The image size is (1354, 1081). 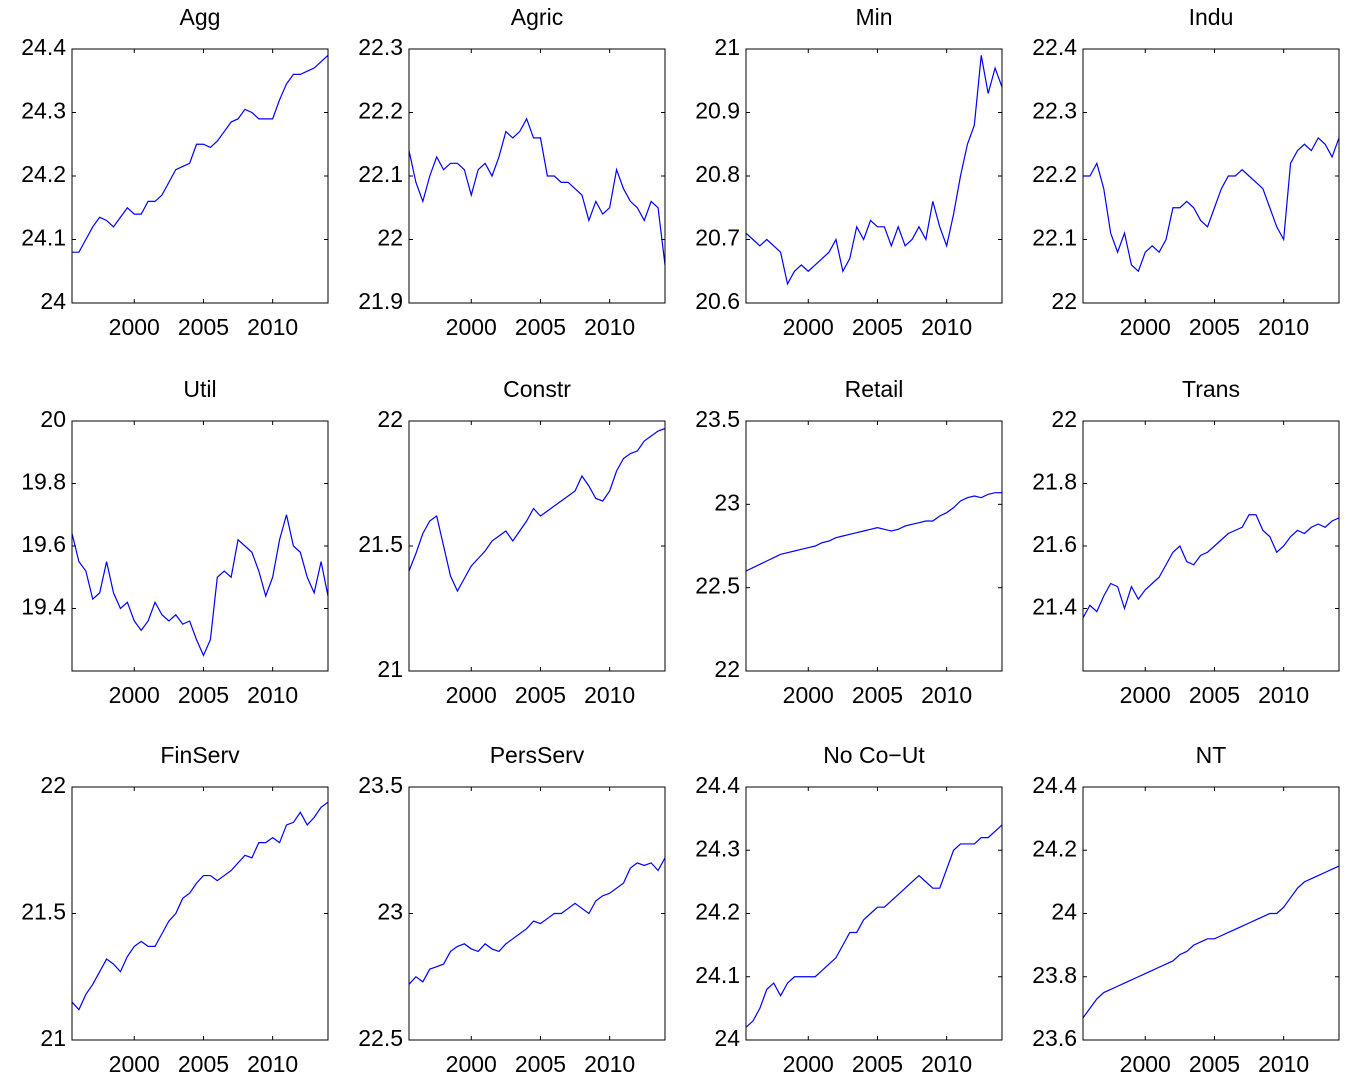 I want to click on subplot-title: Agric, so click(x=537, y=17).